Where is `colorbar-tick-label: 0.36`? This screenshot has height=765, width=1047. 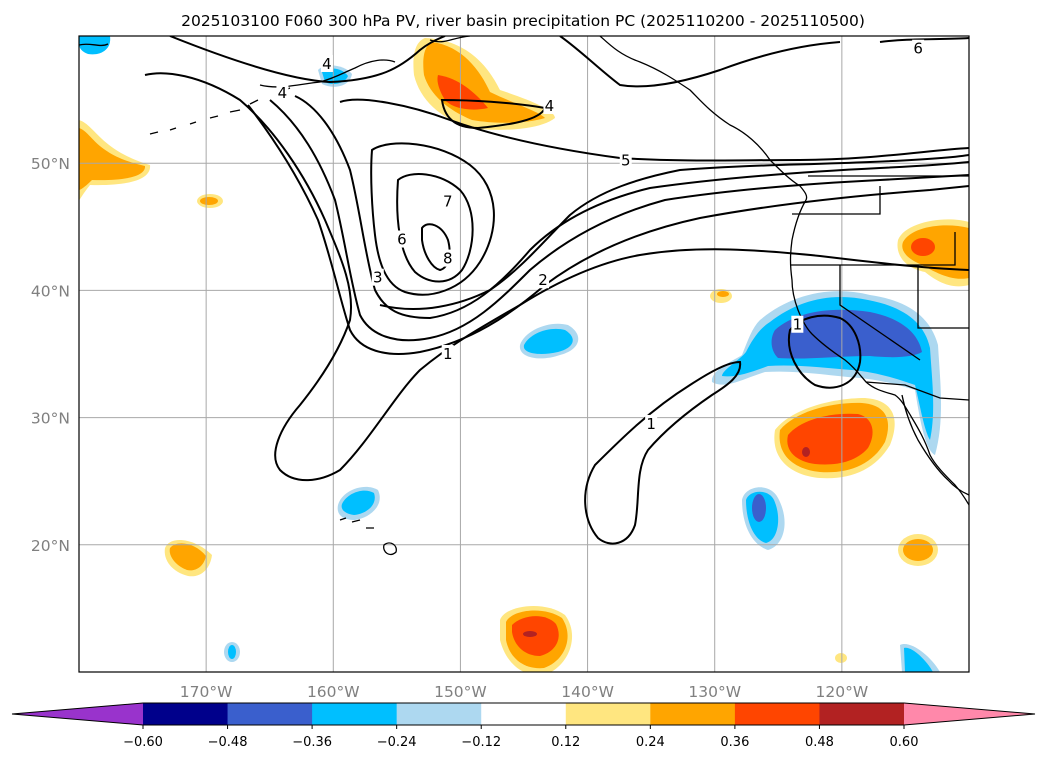 colorbar-tick-label: 0.36 is located at coordinates (734, 742).